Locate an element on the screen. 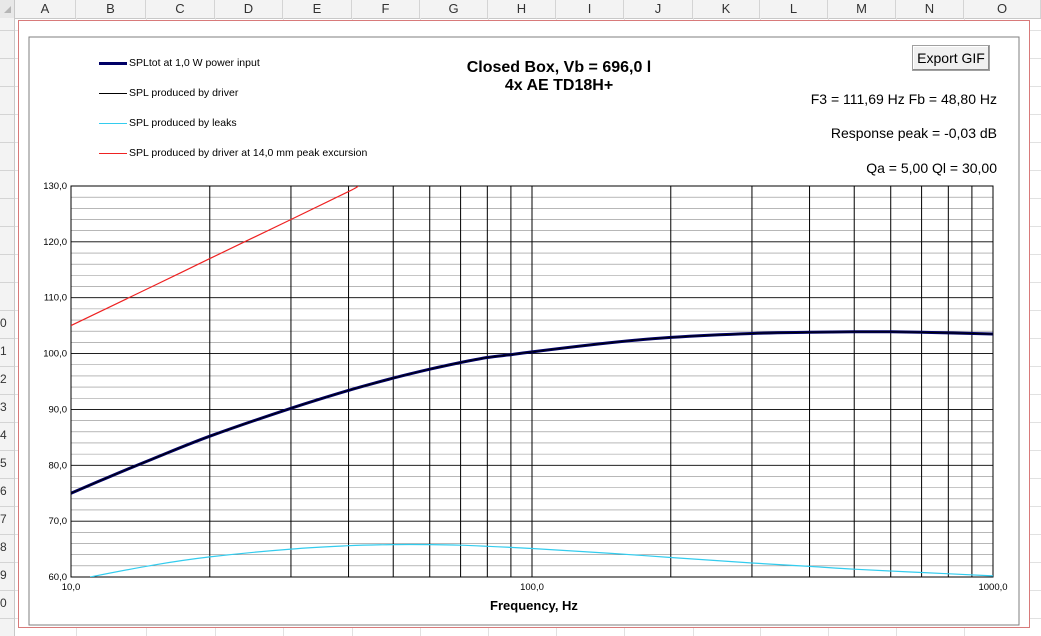 Image resolution: width=1041 pixels, height=636 pixels. row-header-number: 3 is located at coordinates (3, 407).